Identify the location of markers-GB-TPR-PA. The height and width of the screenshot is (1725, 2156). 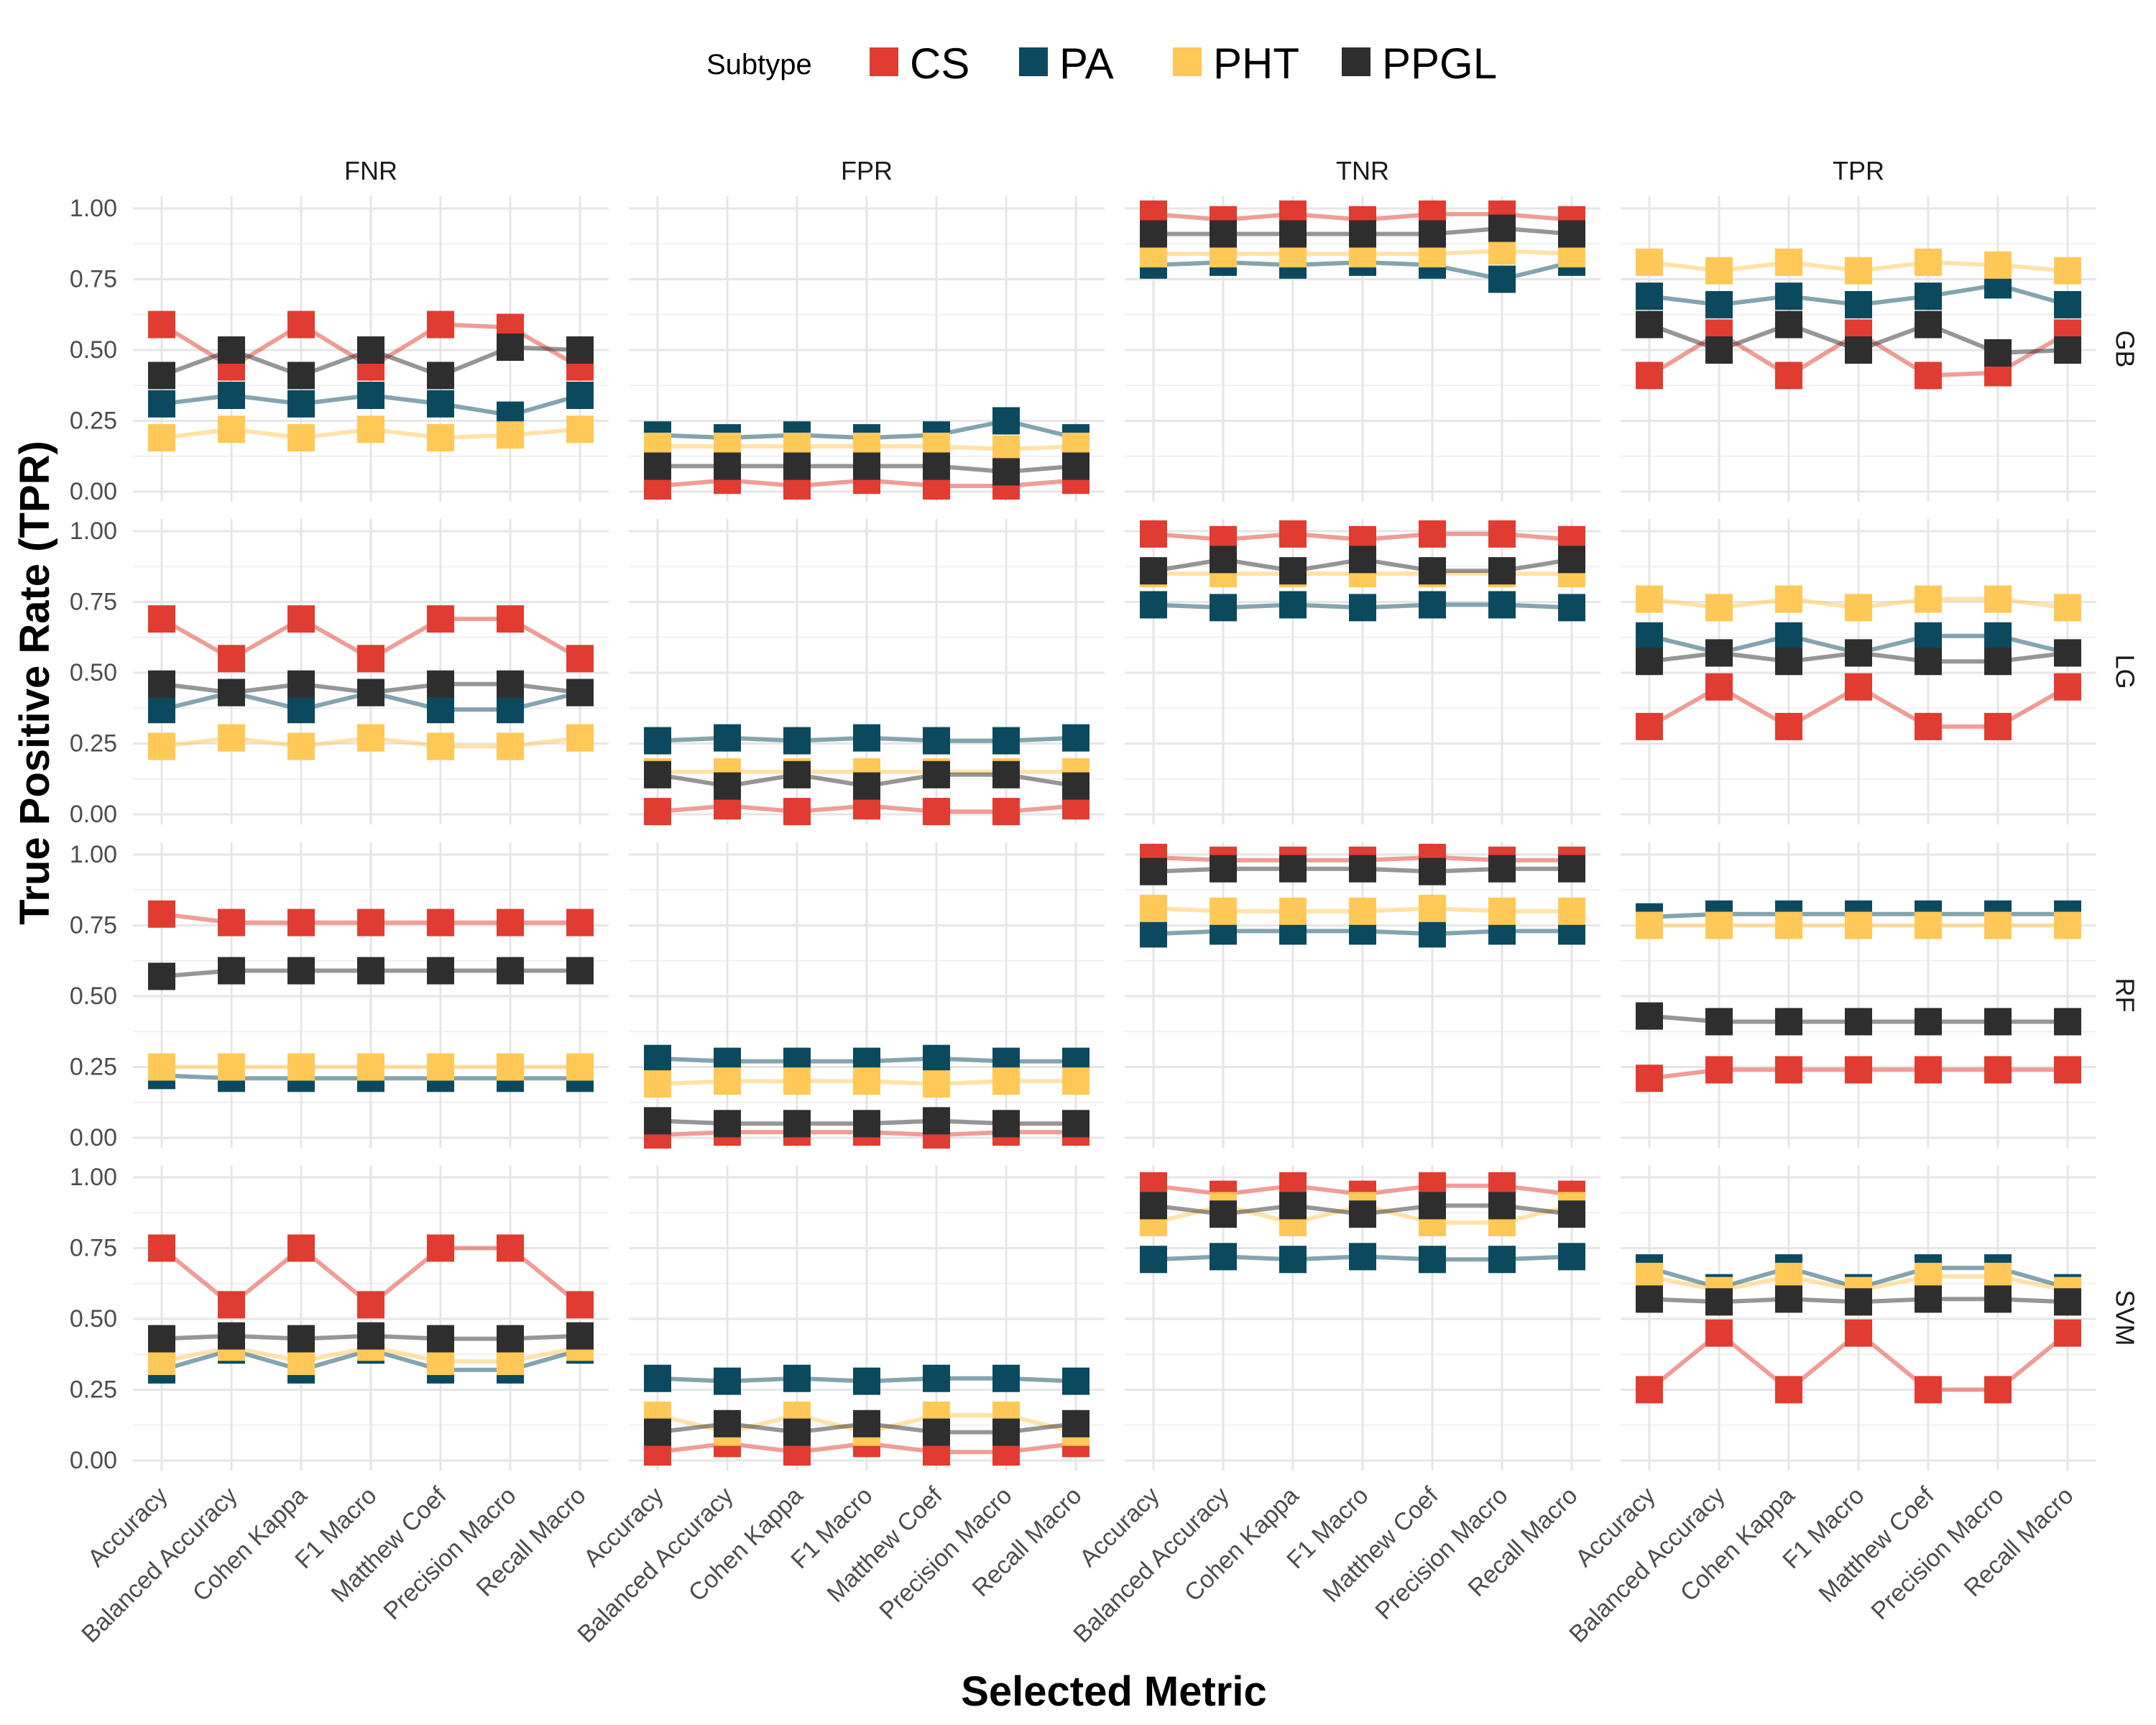
(1858, 294).